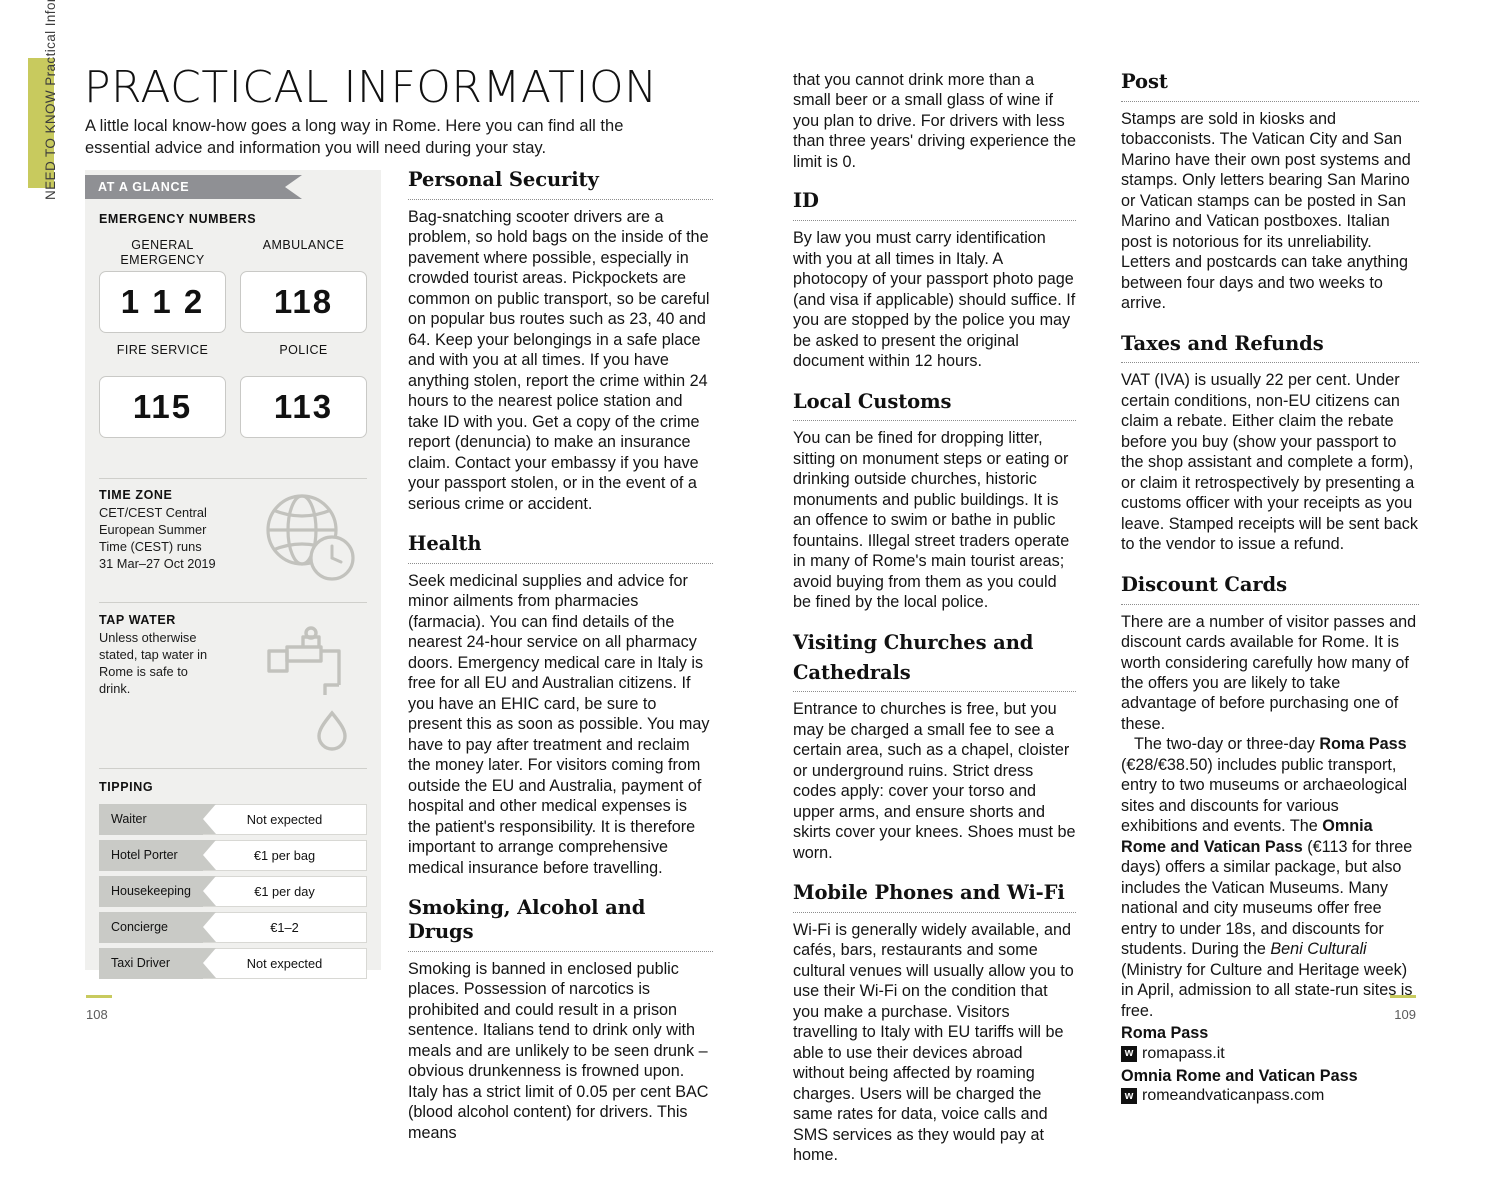  I want to click on emergency-number-caption: GENERAL EMERGENCY, so click(162, 252).